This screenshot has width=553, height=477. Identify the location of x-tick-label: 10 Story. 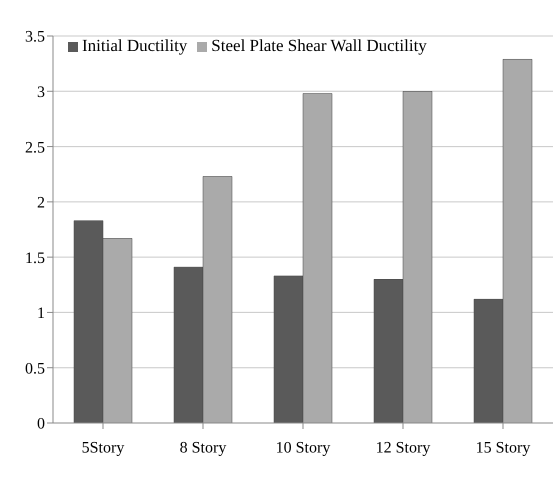
(303, 447).